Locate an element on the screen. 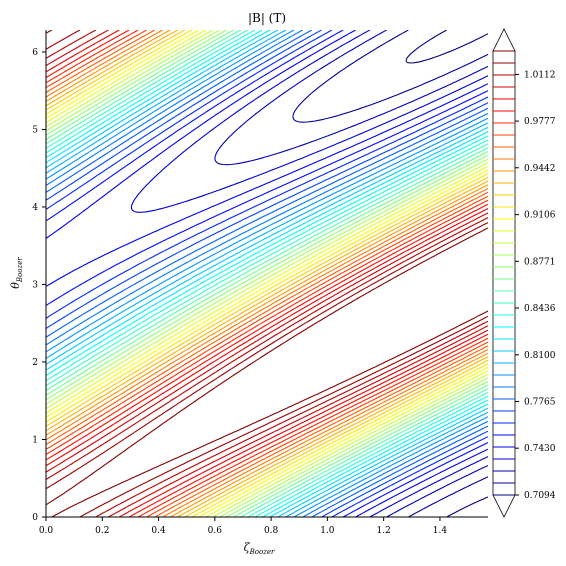 This screenshot has width=566, height=566. y-ticks: 0 1 2 3 4 5 6 is located at coordinates (39, 285).